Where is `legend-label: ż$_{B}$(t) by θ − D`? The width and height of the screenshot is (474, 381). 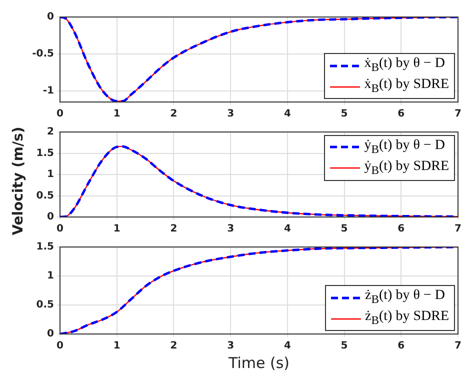
legend-label: ż$_{B}$(t) by θ − D is located at coordinates (405, 297).